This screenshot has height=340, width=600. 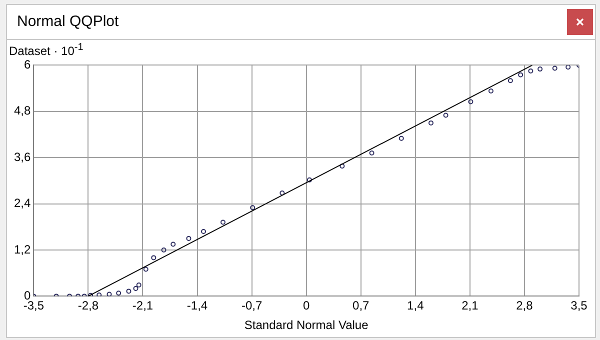 What do you see at coordinates (197, 305) in the screenshot?
I see `x-tick-label: -1,4` at bounding box center [197, 305].